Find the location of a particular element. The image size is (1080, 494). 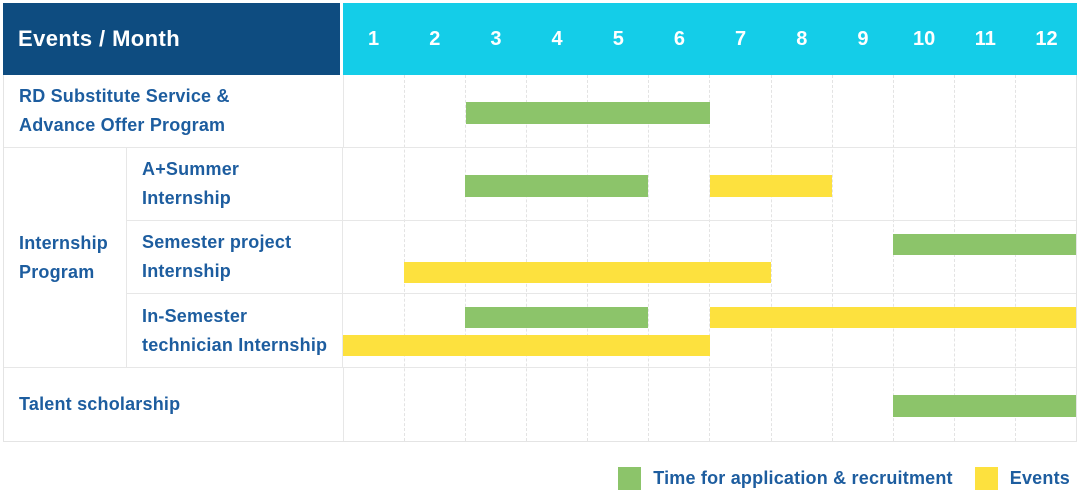

month-label-1: 1 is located at coordinates (374, 38).